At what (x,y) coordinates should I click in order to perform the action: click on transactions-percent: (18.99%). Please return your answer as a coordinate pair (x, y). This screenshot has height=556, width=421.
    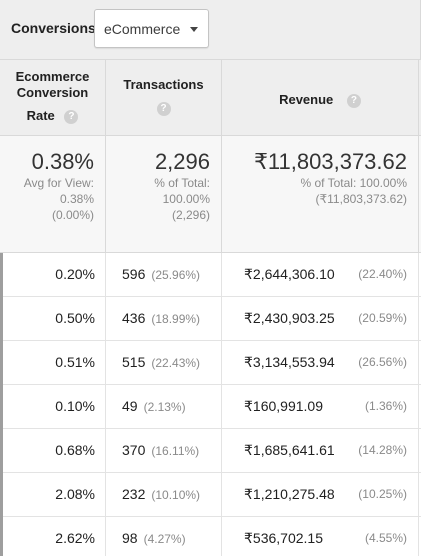
    Looking at the image, I should click on (176, 319).